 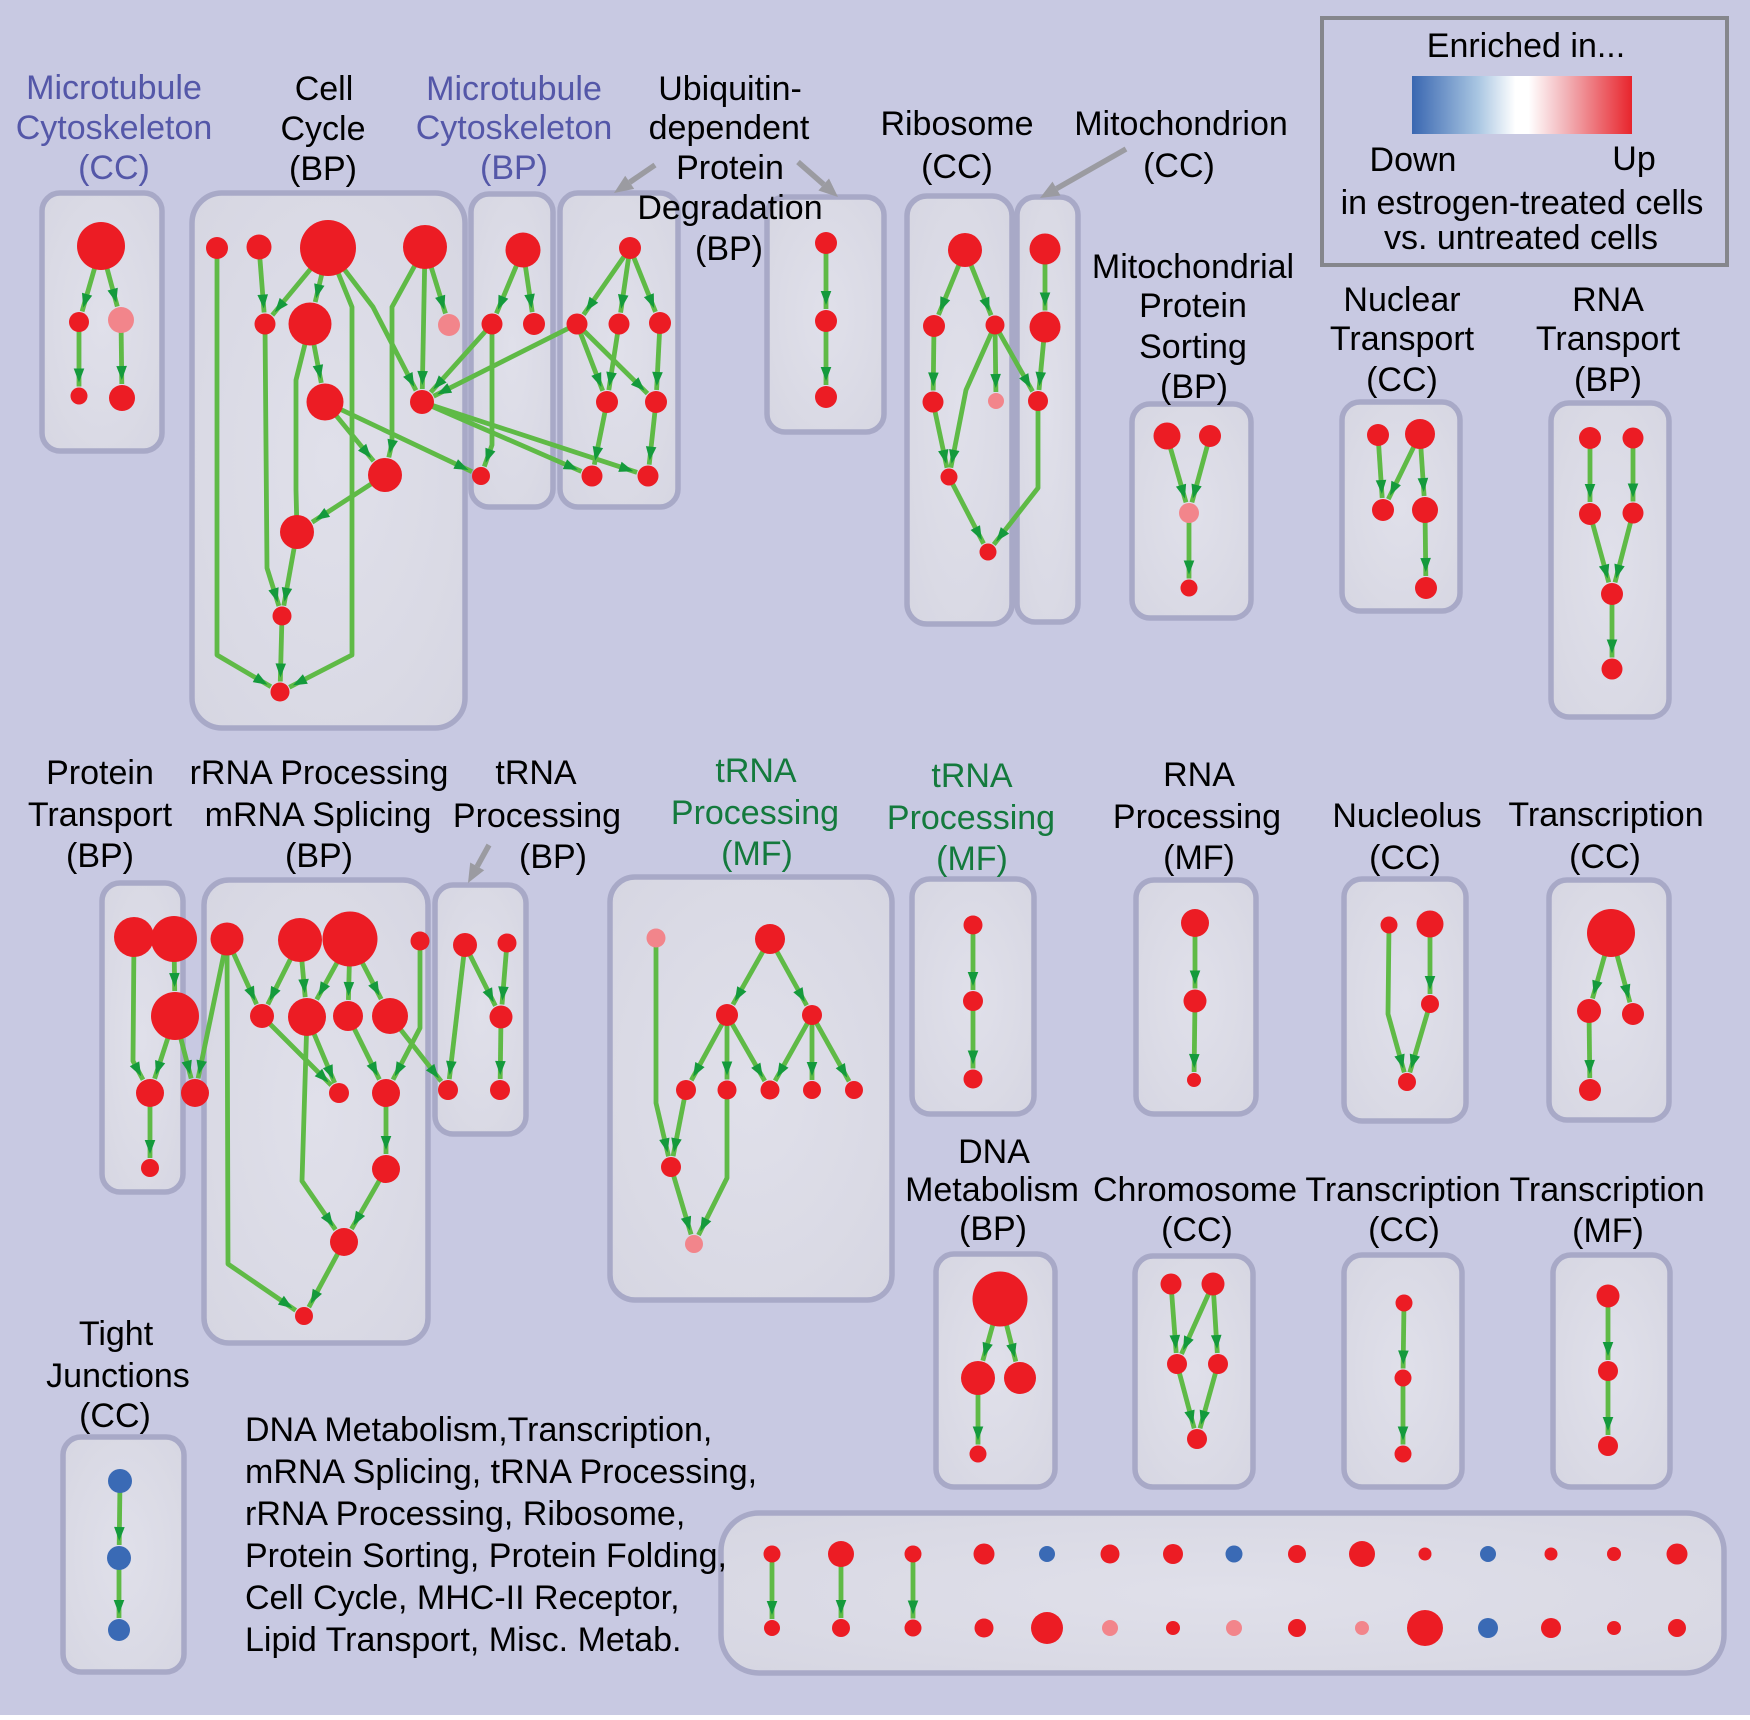 What do you see at coordinates (478, 1430) in the screenshot?
I see `svg-text: DNA Metabolism,Transcription,` at bounding box center [478, 1430].